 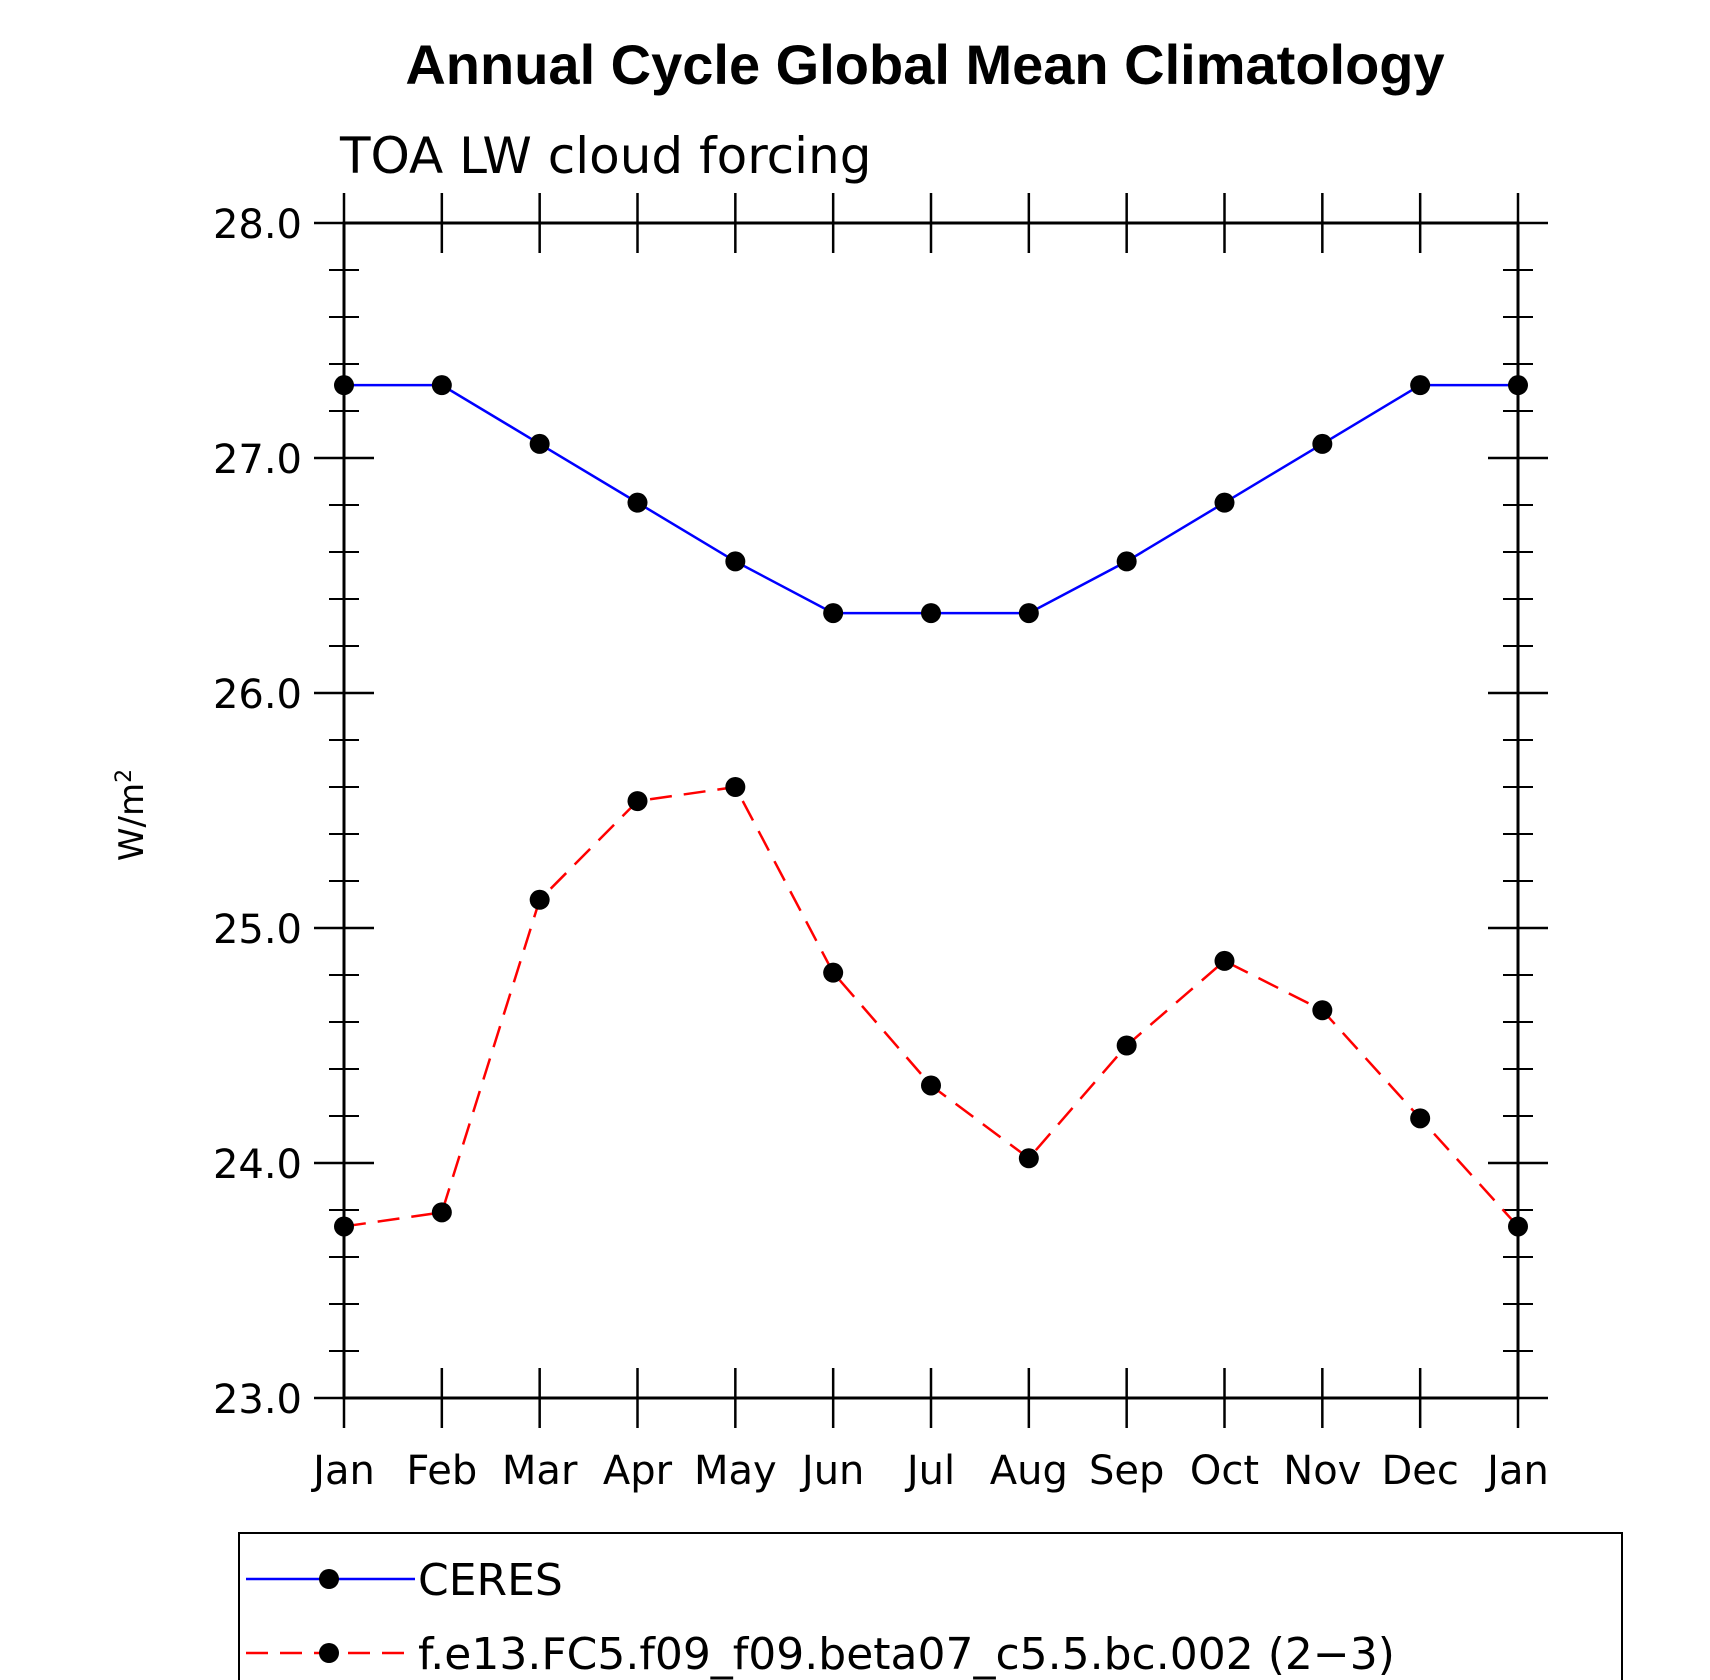 What do you see at coordinates (257, 695) in the screenshot?
I see `y-tick-label: 26.0` at bounding box center [257, 695].